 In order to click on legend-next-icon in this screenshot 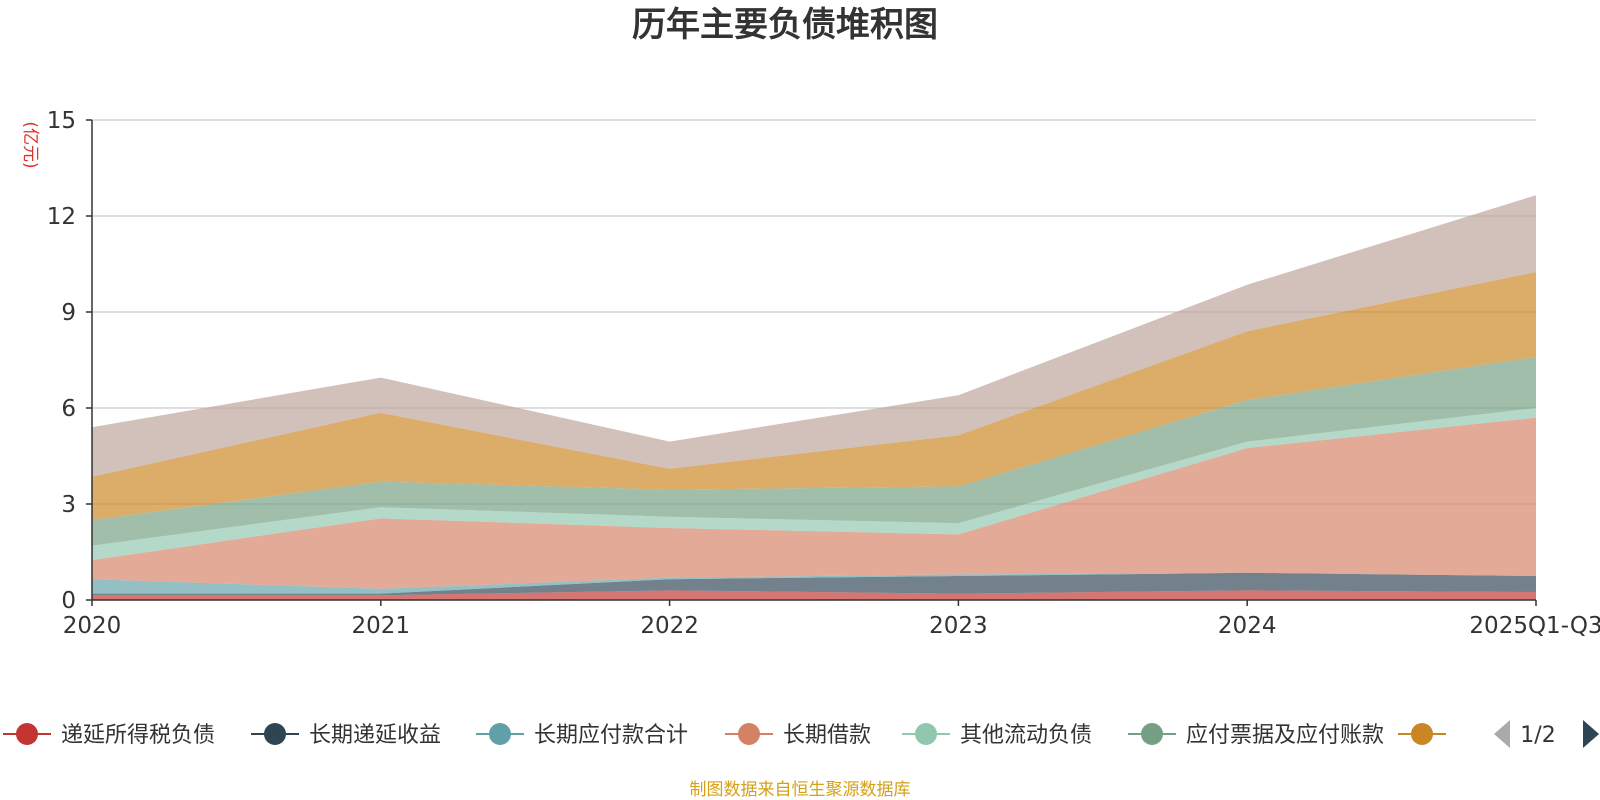, I will do `click(1591, 734)`.